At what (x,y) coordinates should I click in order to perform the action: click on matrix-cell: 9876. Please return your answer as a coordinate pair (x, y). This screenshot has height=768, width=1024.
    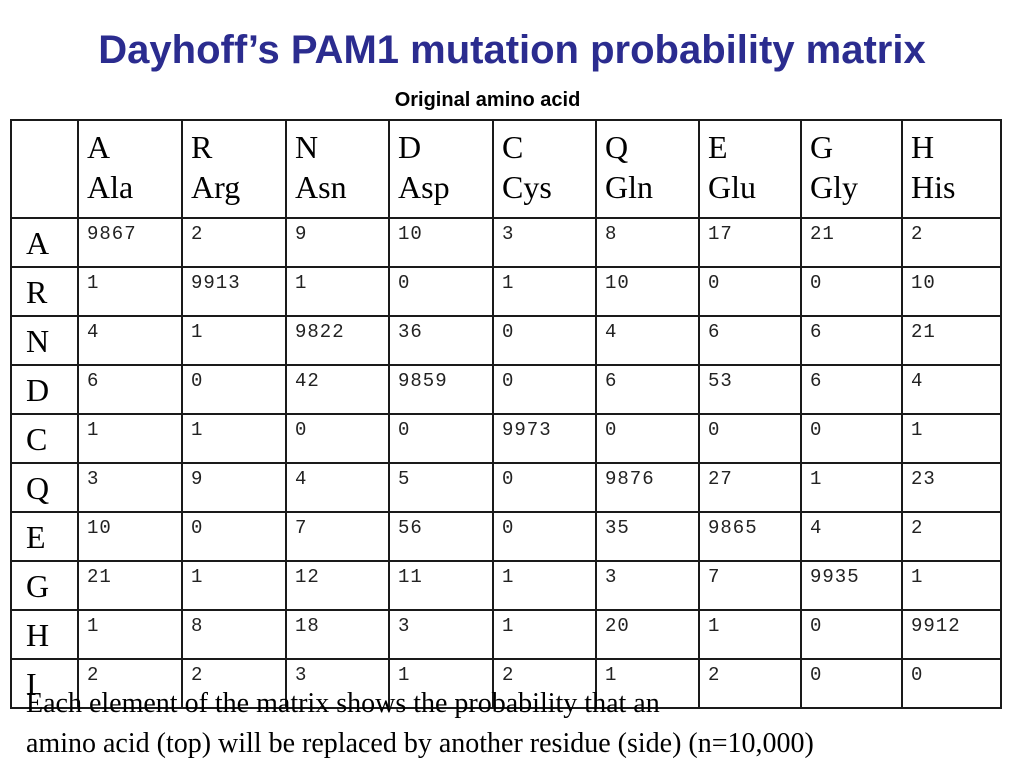
    Looking at the image, I should click on (647, 487).